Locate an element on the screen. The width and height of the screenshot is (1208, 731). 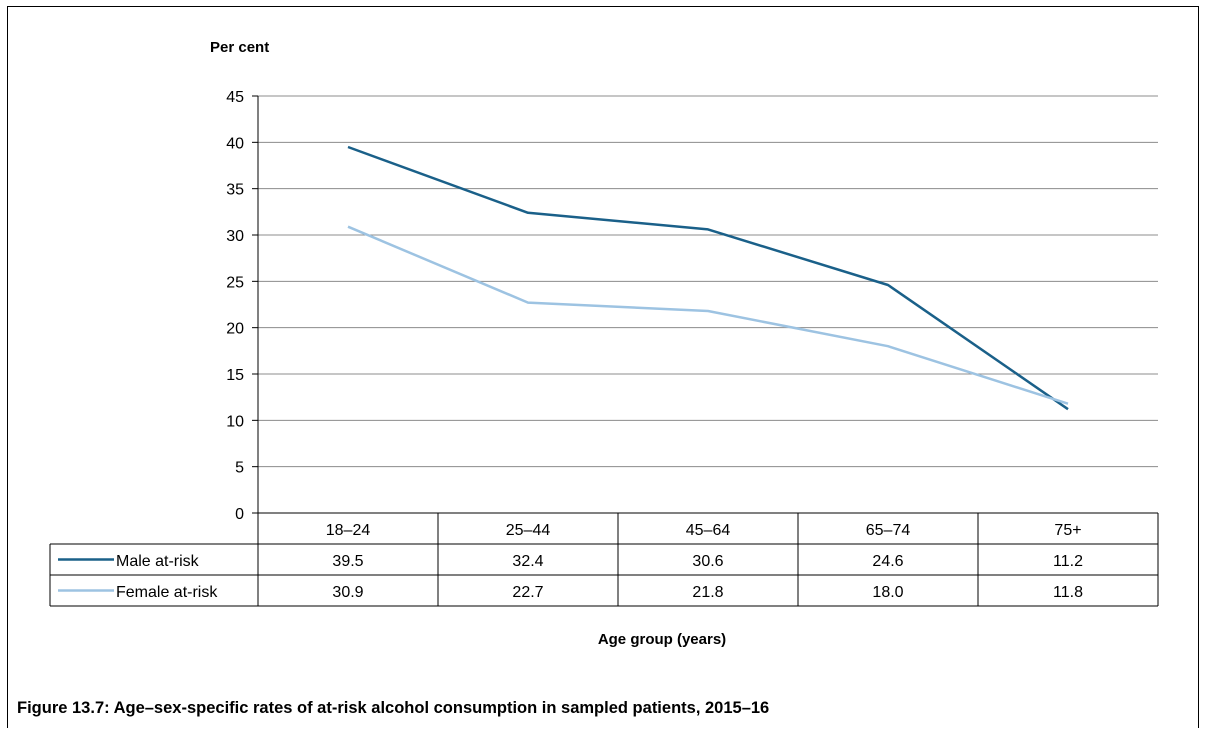
y-tick-label: 15 is located at coordinates (235, 375).